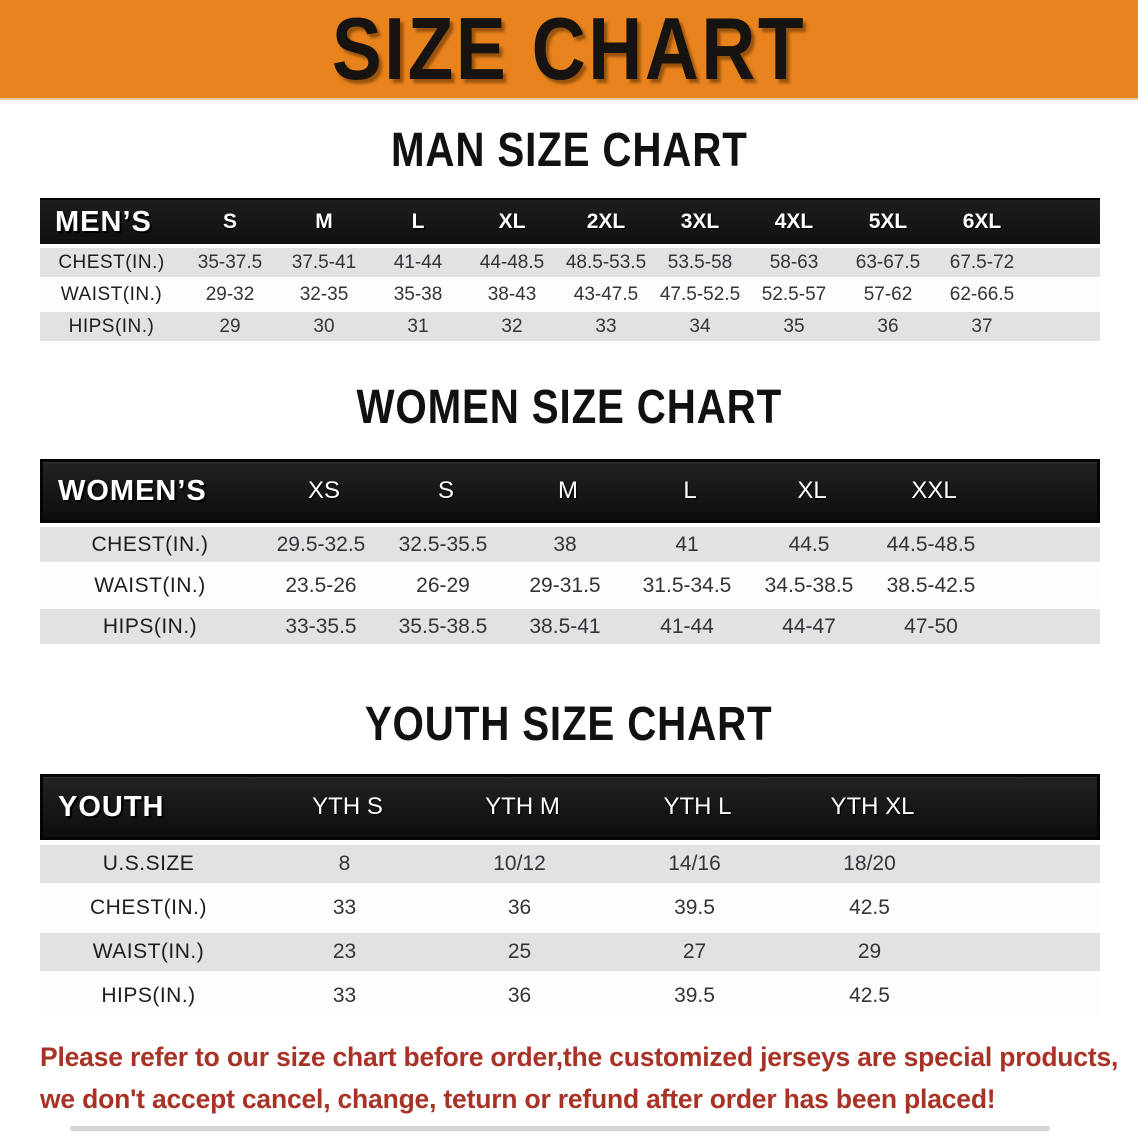  What do you see at coordinates (888, 262) in the screenshot?
I see `value-cell: 63-67.5` at bounding box center [888, 262].